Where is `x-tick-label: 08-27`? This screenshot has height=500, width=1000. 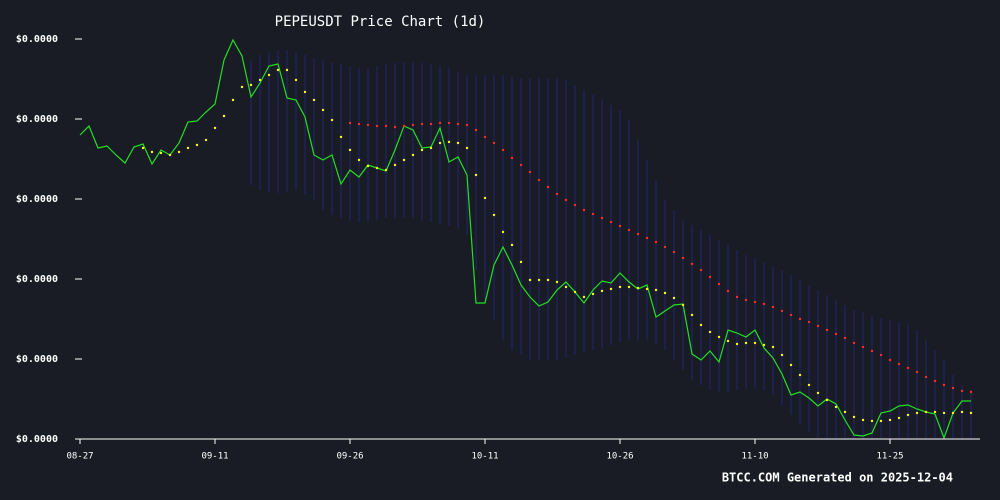
x-tick-label: 08-27 is located at coordinates (79, 457).